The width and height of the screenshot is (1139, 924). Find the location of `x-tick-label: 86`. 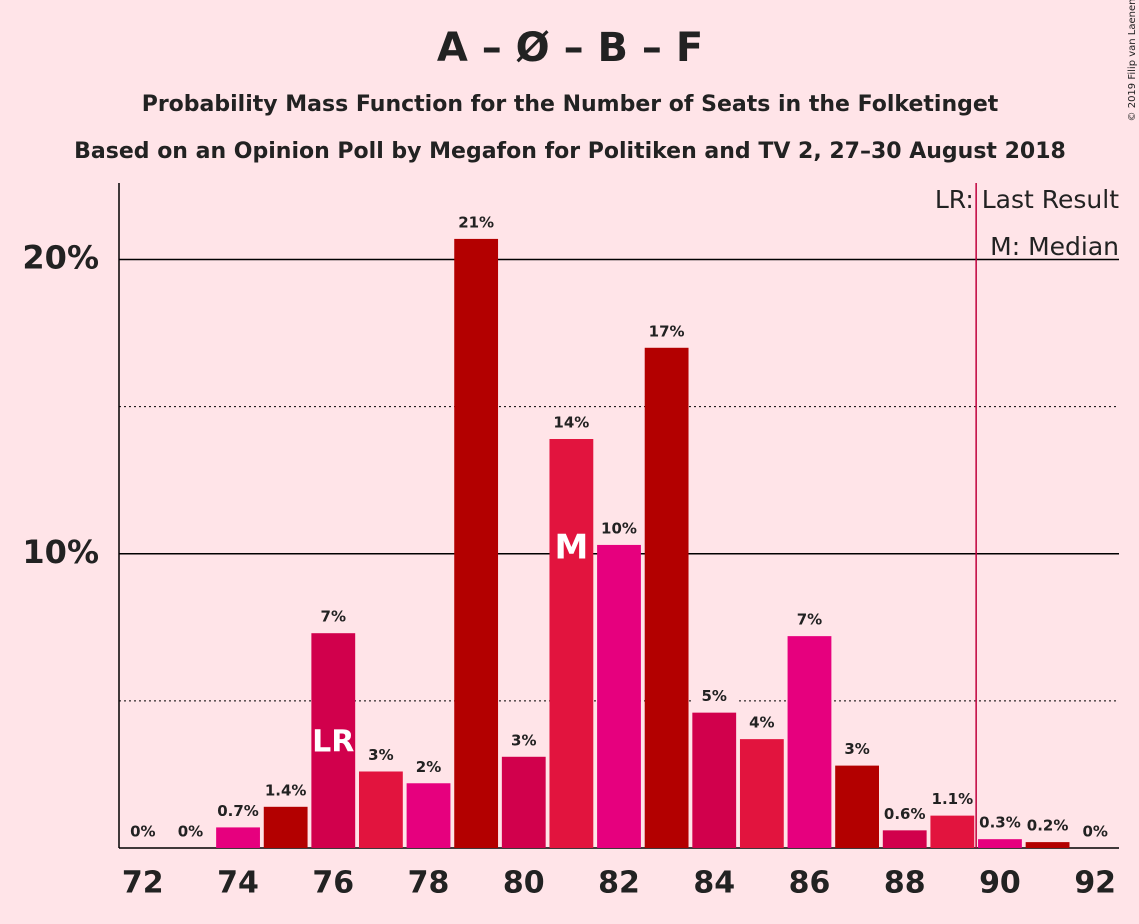

x-tick-label: 86 is located at coordinates (810, 883).